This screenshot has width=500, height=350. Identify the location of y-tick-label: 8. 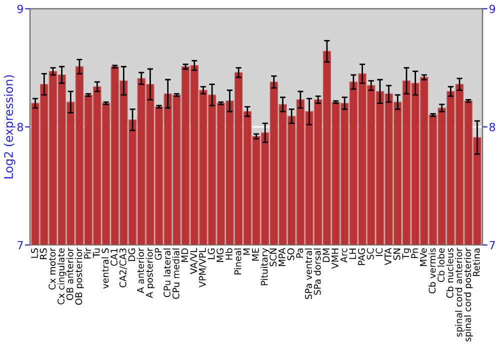
(20, 127).